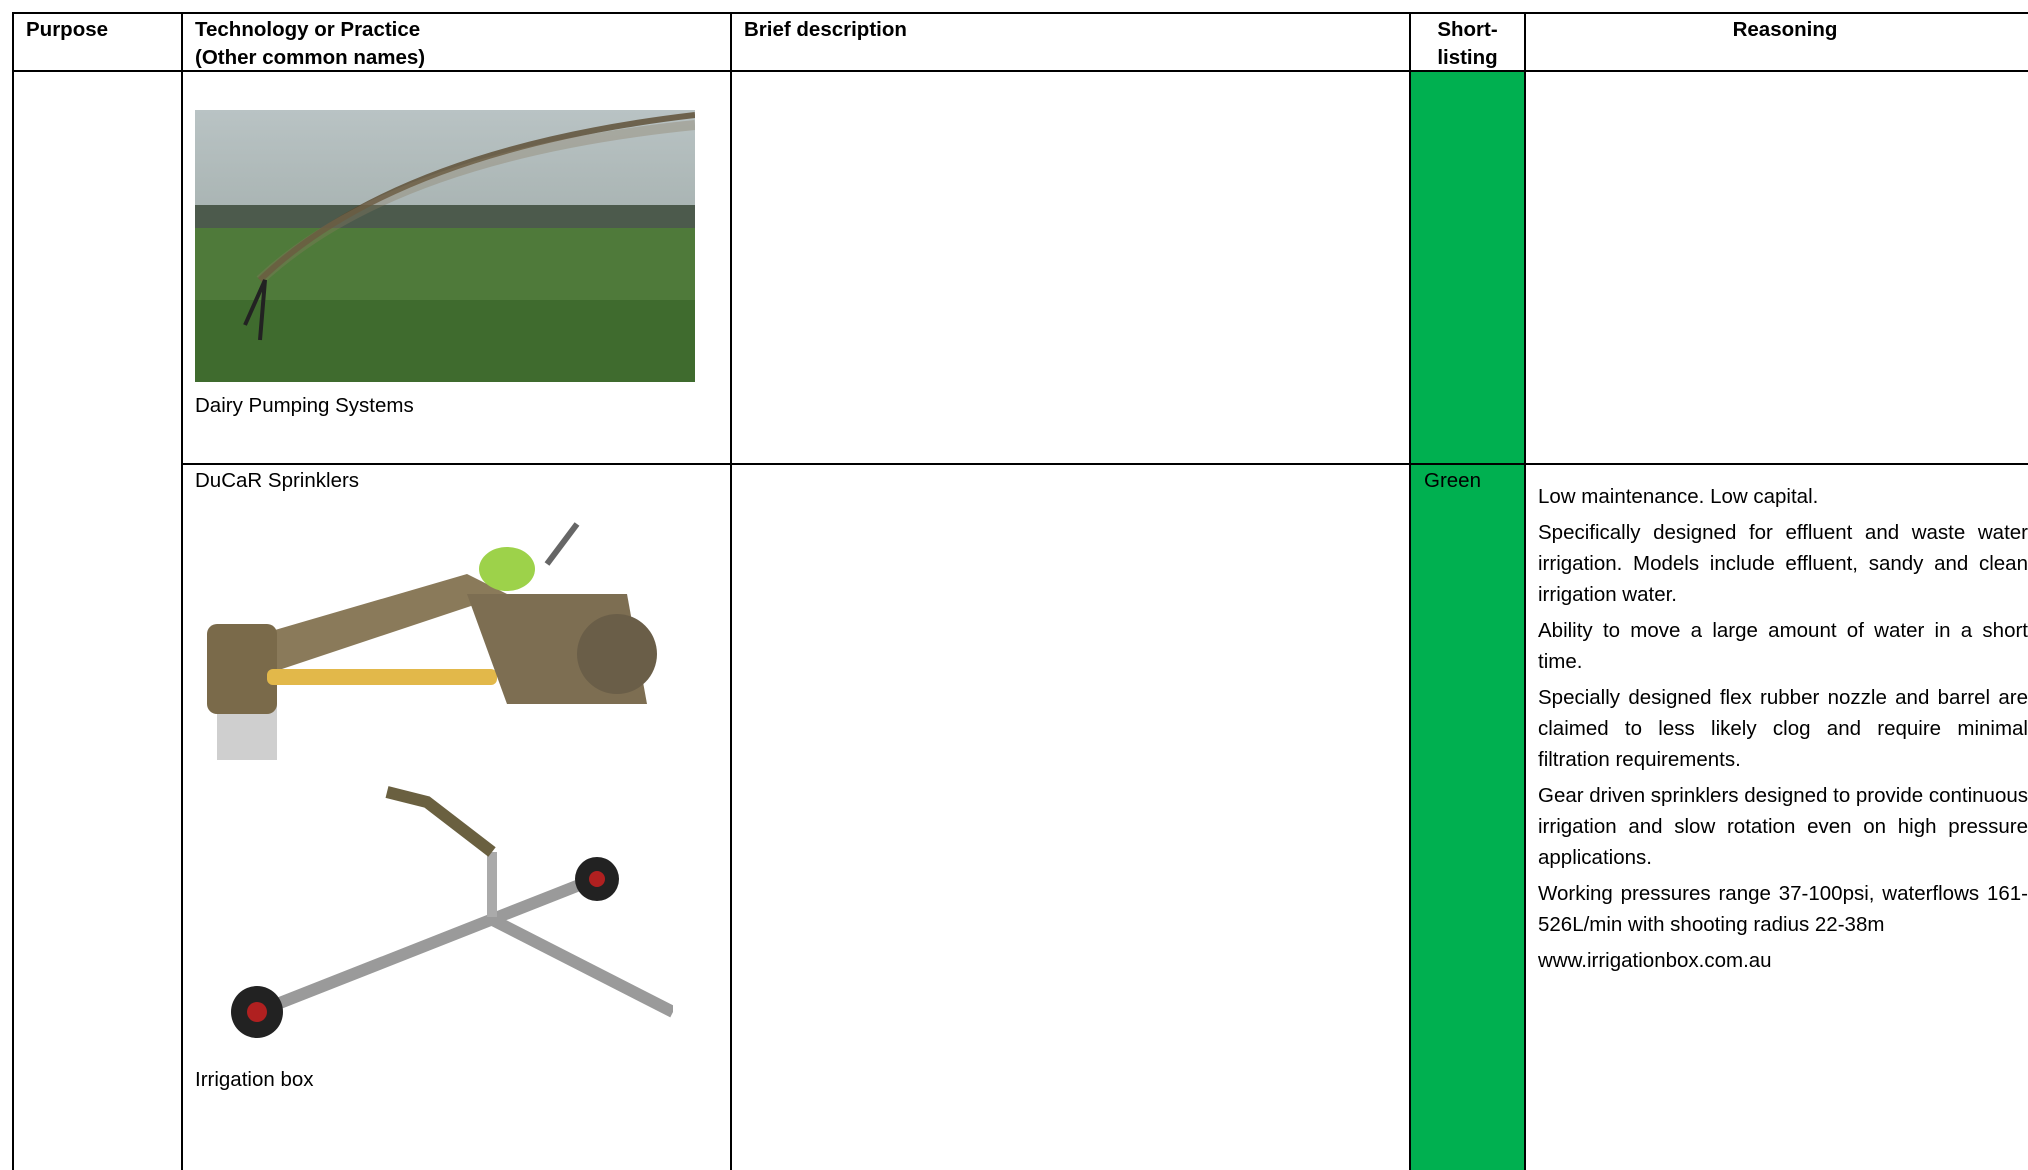 The image size is (2028, 1170). Describe the element at coordinates (1452, 480) in the screenshot. I see `shortlisting-value: Green` at that location.